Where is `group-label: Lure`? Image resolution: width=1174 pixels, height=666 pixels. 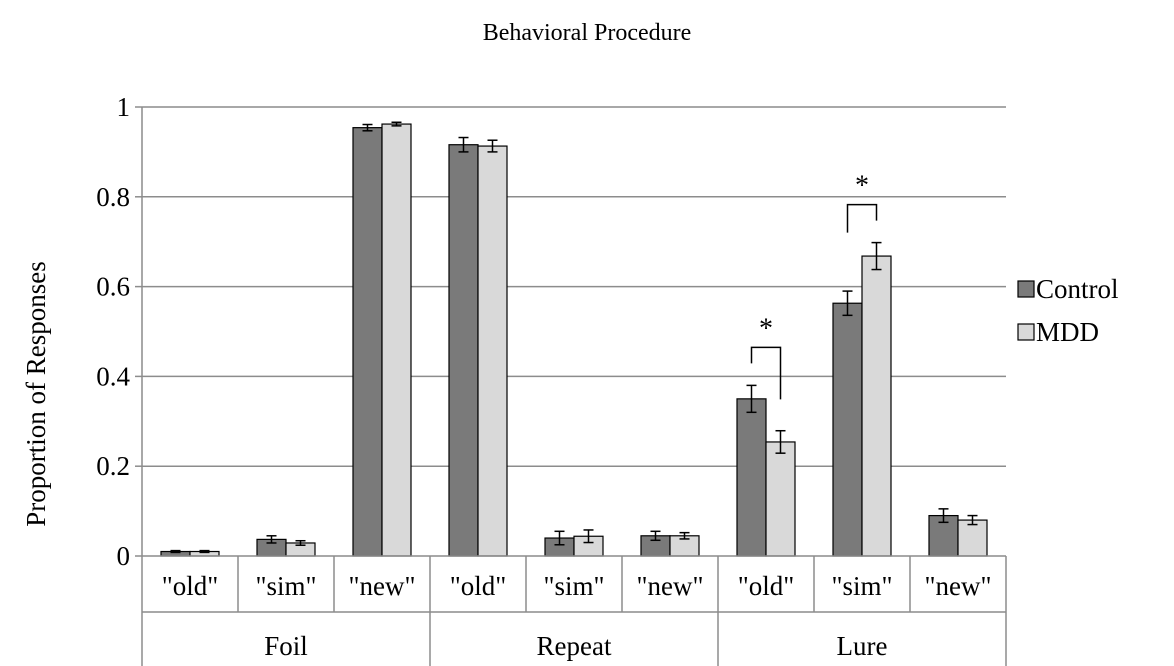 group-label: Lure is located at coordinates (862, 646).